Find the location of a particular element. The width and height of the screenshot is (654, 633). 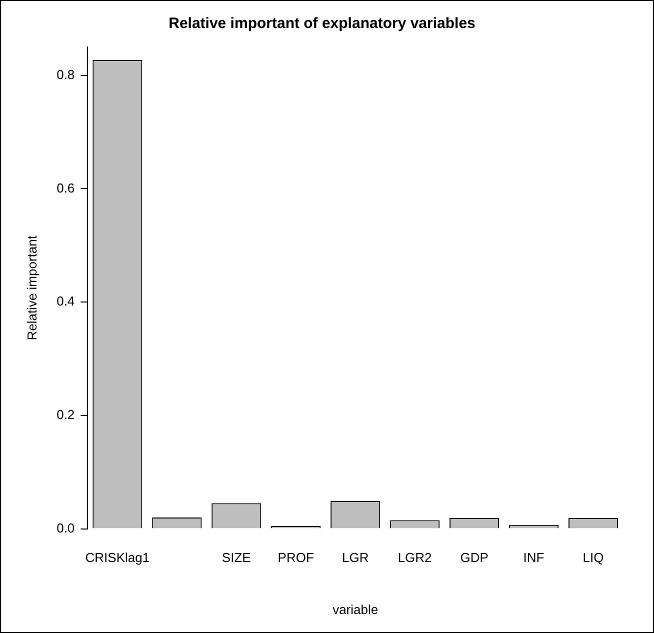

x-tick-label: GDP is located at coordinates (474, 558).